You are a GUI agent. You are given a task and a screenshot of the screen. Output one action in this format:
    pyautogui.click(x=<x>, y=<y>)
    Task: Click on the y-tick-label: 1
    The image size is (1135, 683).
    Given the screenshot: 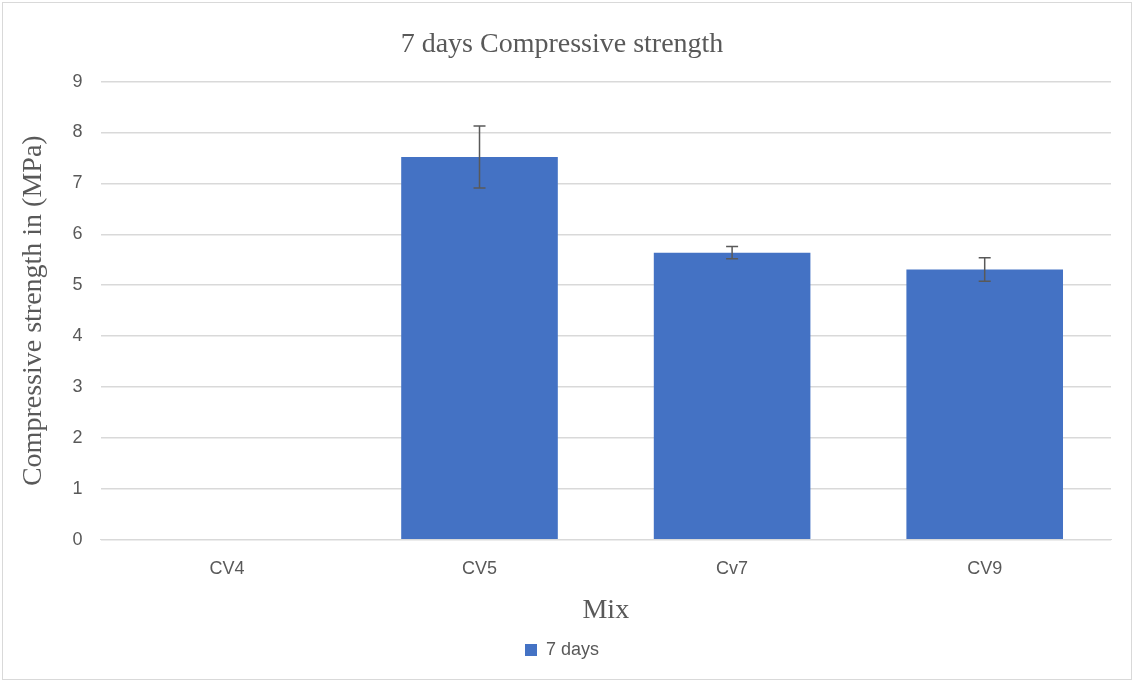 What is the action you would take?
    pyautogui.click(x=77, y=487)
    